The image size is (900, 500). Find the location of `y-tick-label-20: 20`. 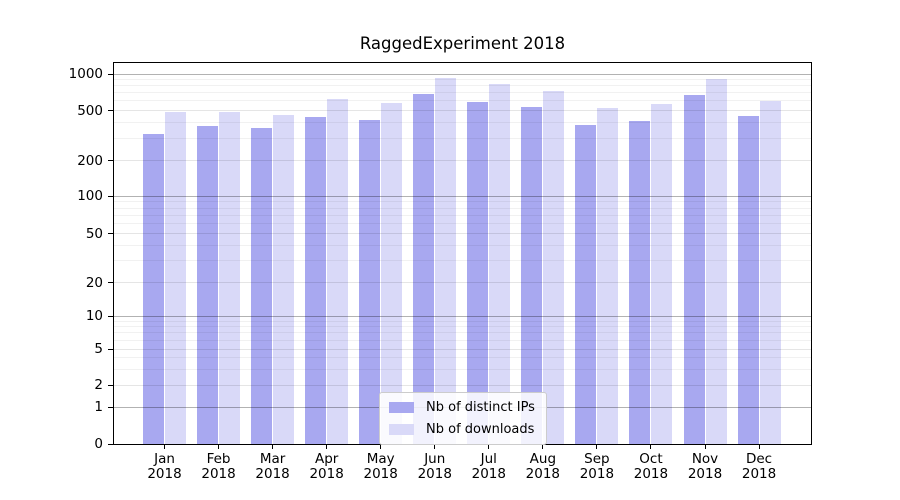

y-tick-label-20: 20 is located at coordinates (94, 282).